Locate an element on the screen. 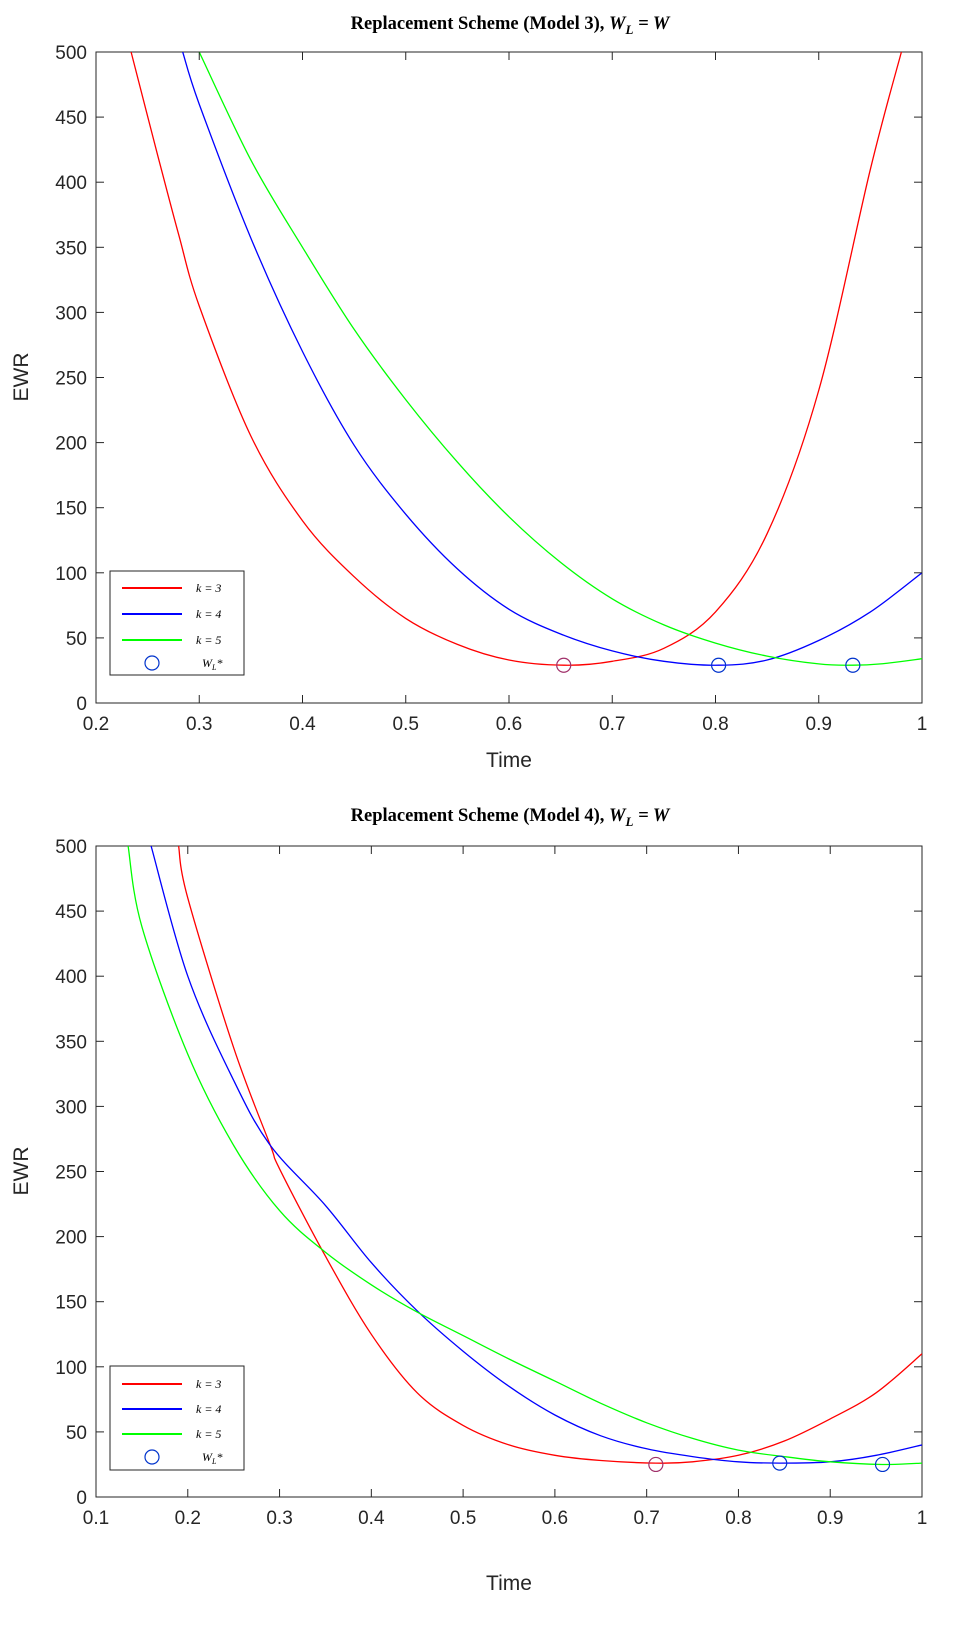  x-tick-label: 0.1 is located at coordinates (96, 1518).